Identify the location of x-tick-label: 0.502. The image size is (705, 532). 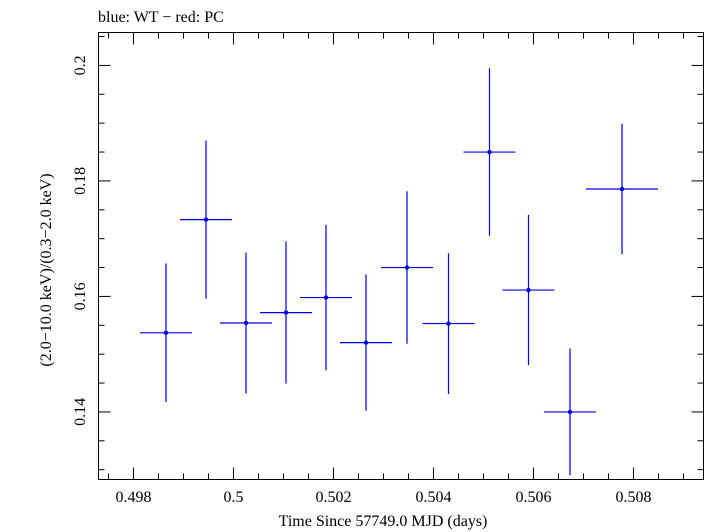
(334, 497).